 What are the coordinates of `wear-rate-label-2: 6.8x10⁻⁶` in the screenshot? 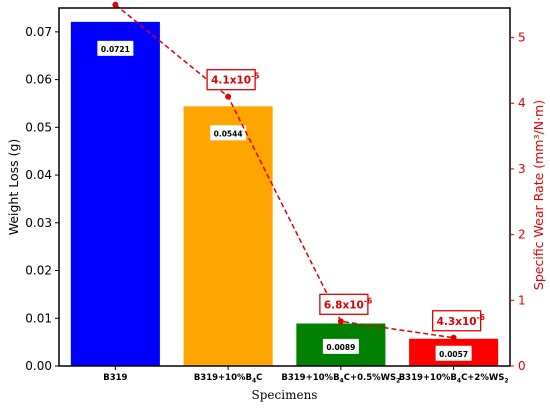 It's located at (345, 304).